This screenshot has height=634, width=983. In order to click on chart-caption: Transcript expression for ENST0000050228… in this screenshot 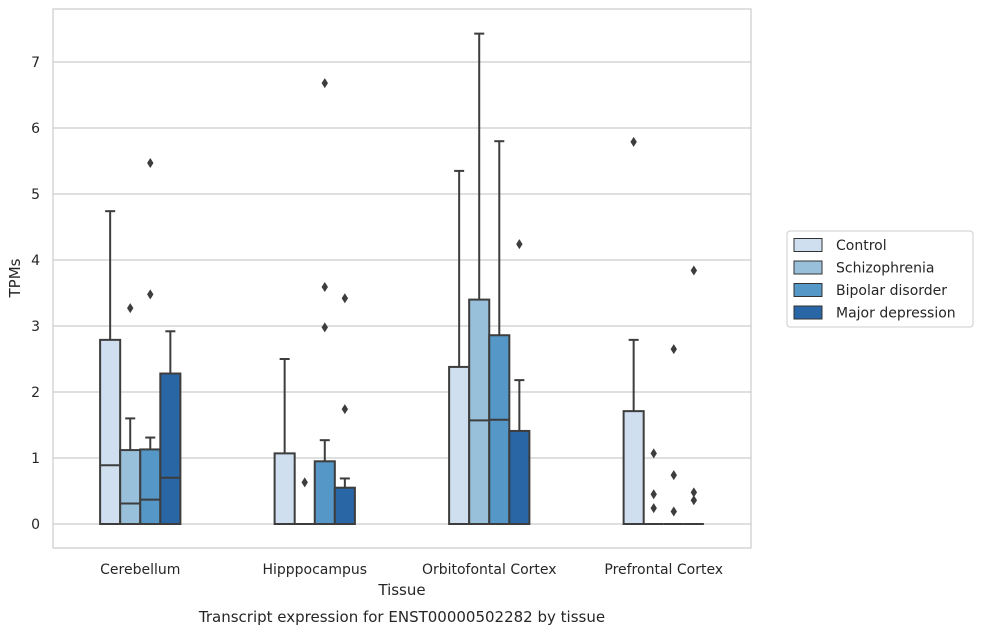, I will do `click(401, 617)`.